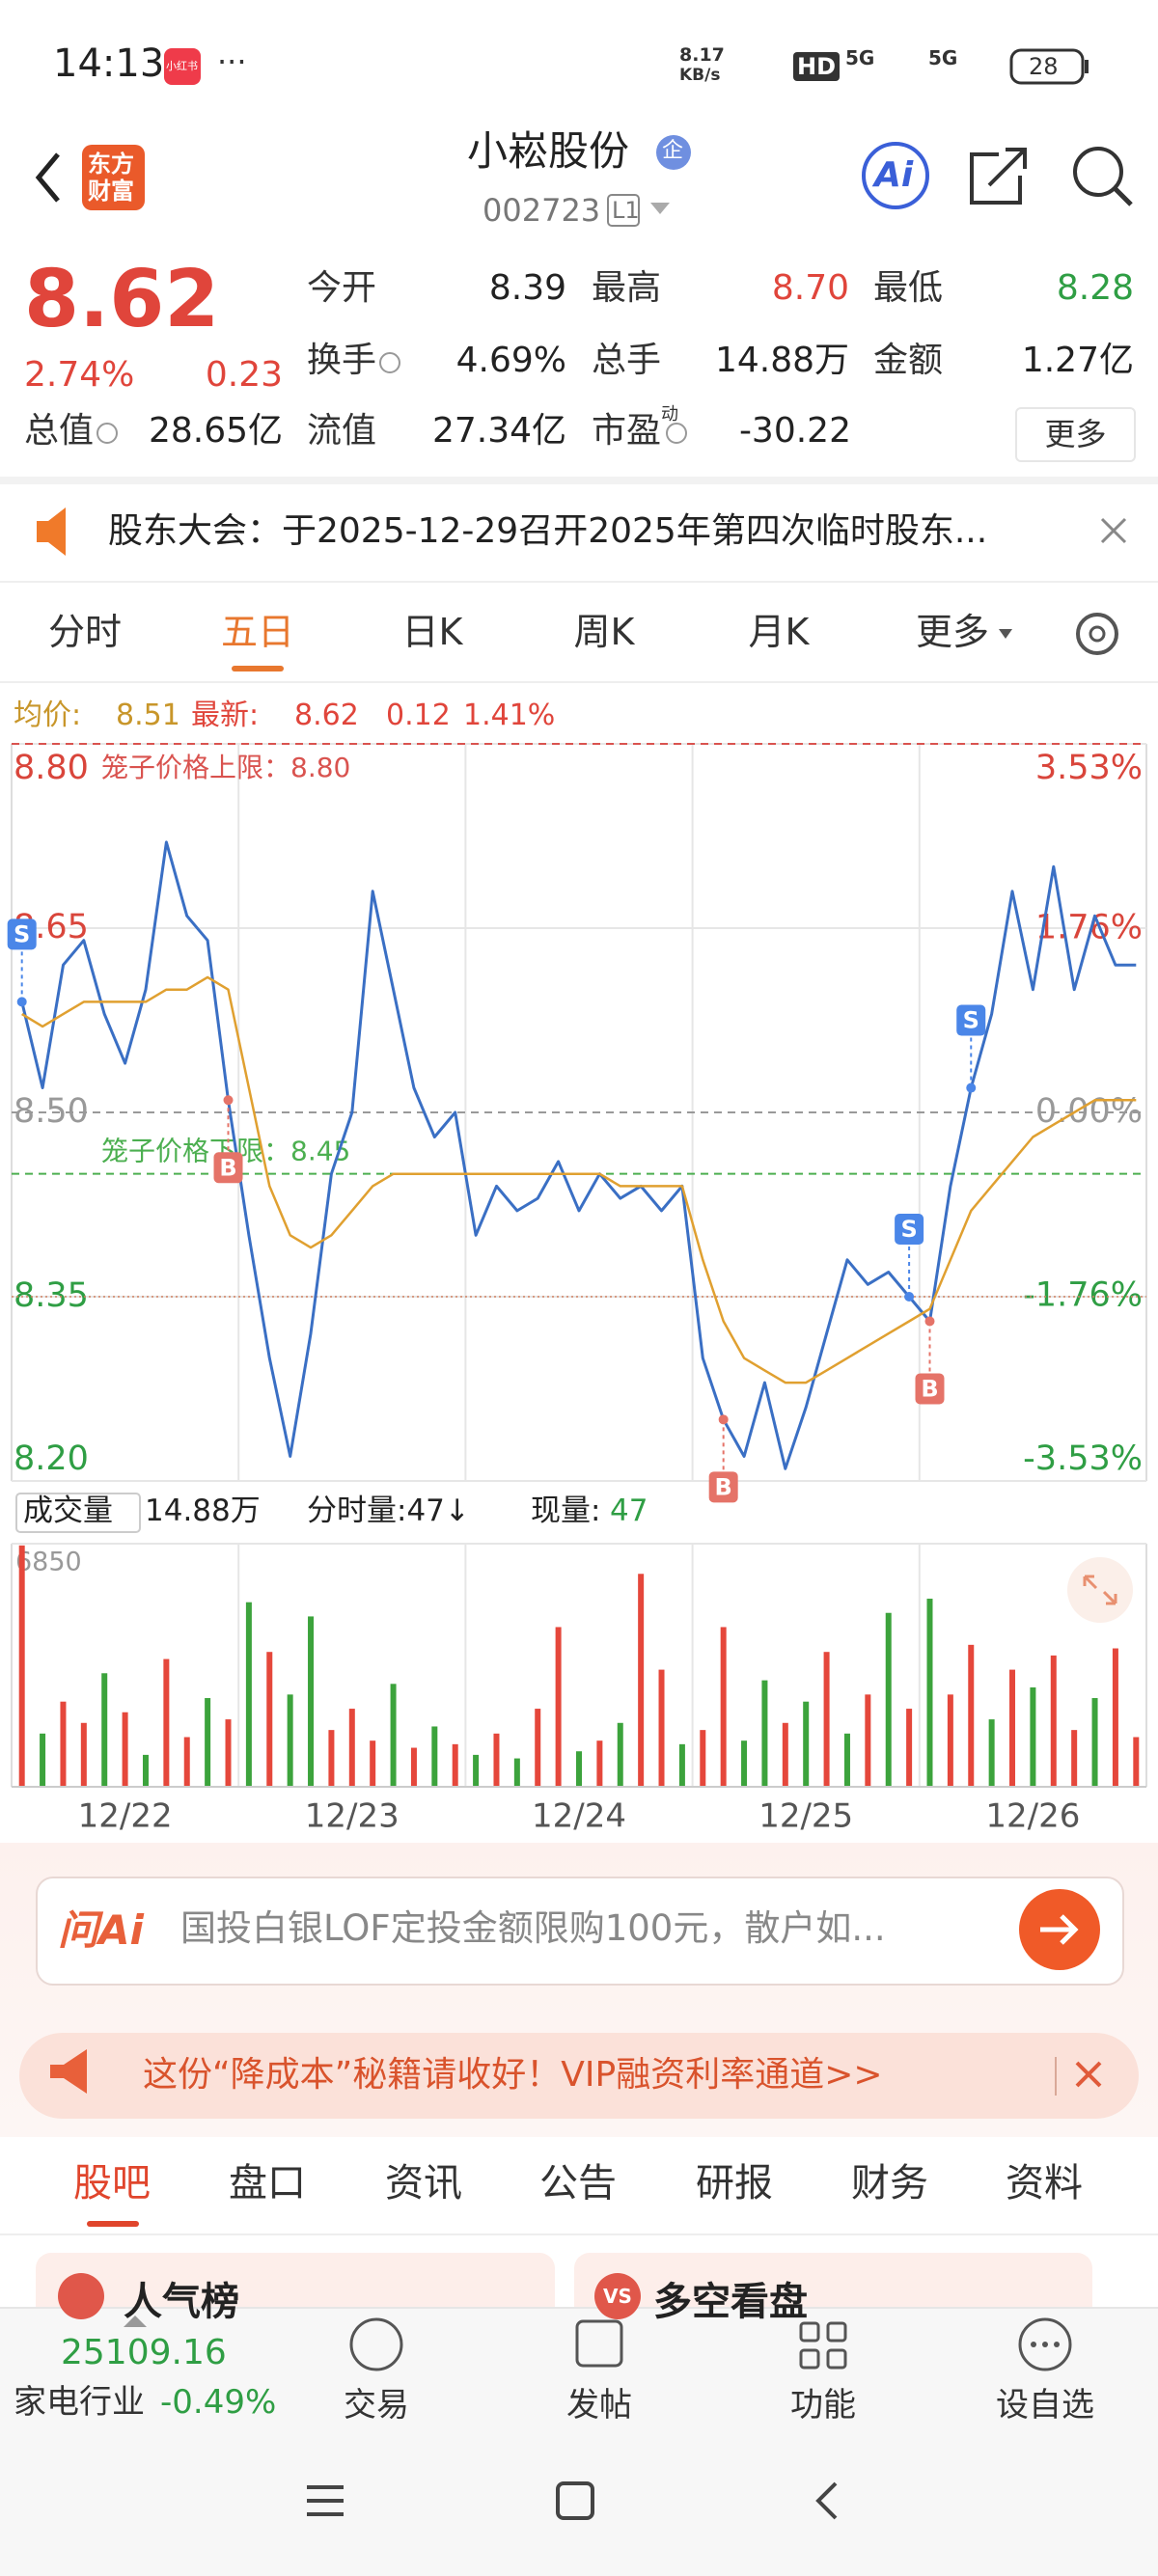 The width and height of the screenshot is (1158, 2576). What do you see at coordinates (527, 289) in the screenshot?
I see `stat-value: 8.39` at bounding box center [527, 289].